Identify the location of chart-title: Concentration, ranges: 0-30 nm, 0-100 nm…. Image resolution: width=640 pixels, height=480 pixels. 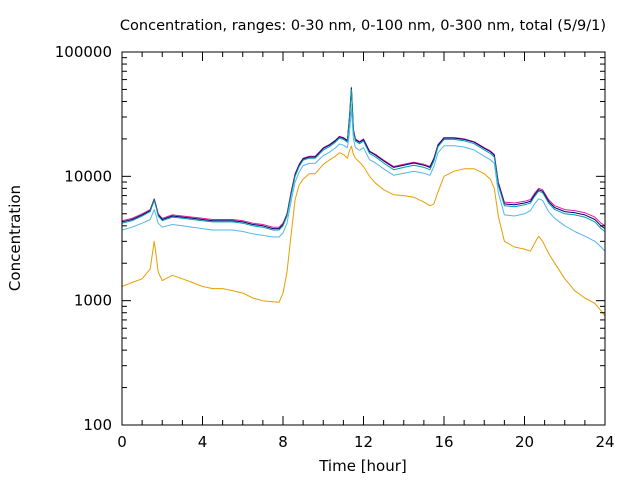
(363, 26).